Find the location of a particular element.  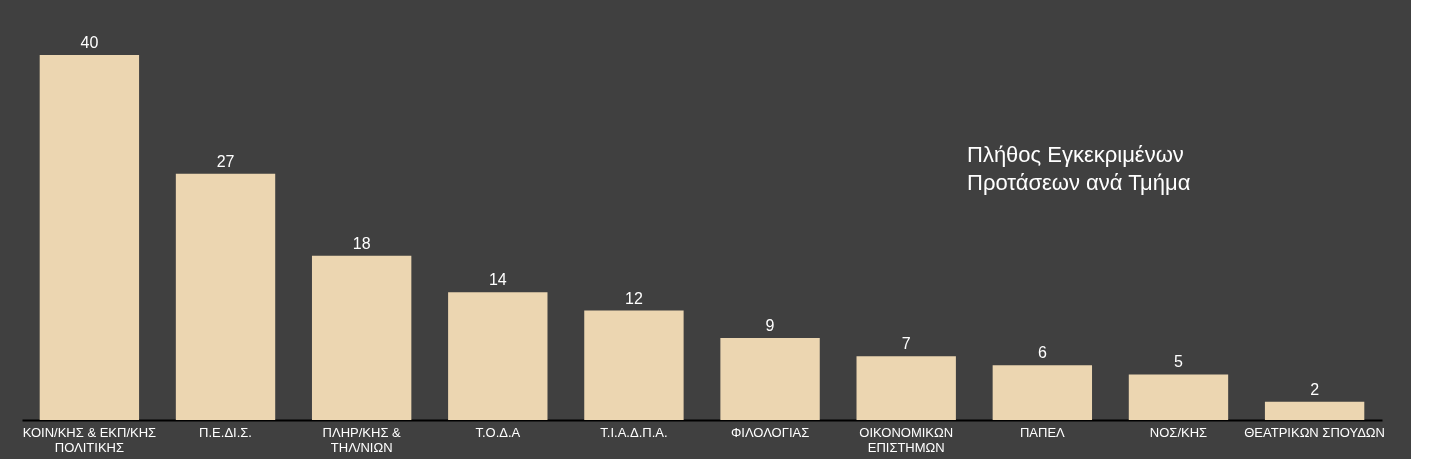

data-label: 2 is located at coordinates (1315, 389).